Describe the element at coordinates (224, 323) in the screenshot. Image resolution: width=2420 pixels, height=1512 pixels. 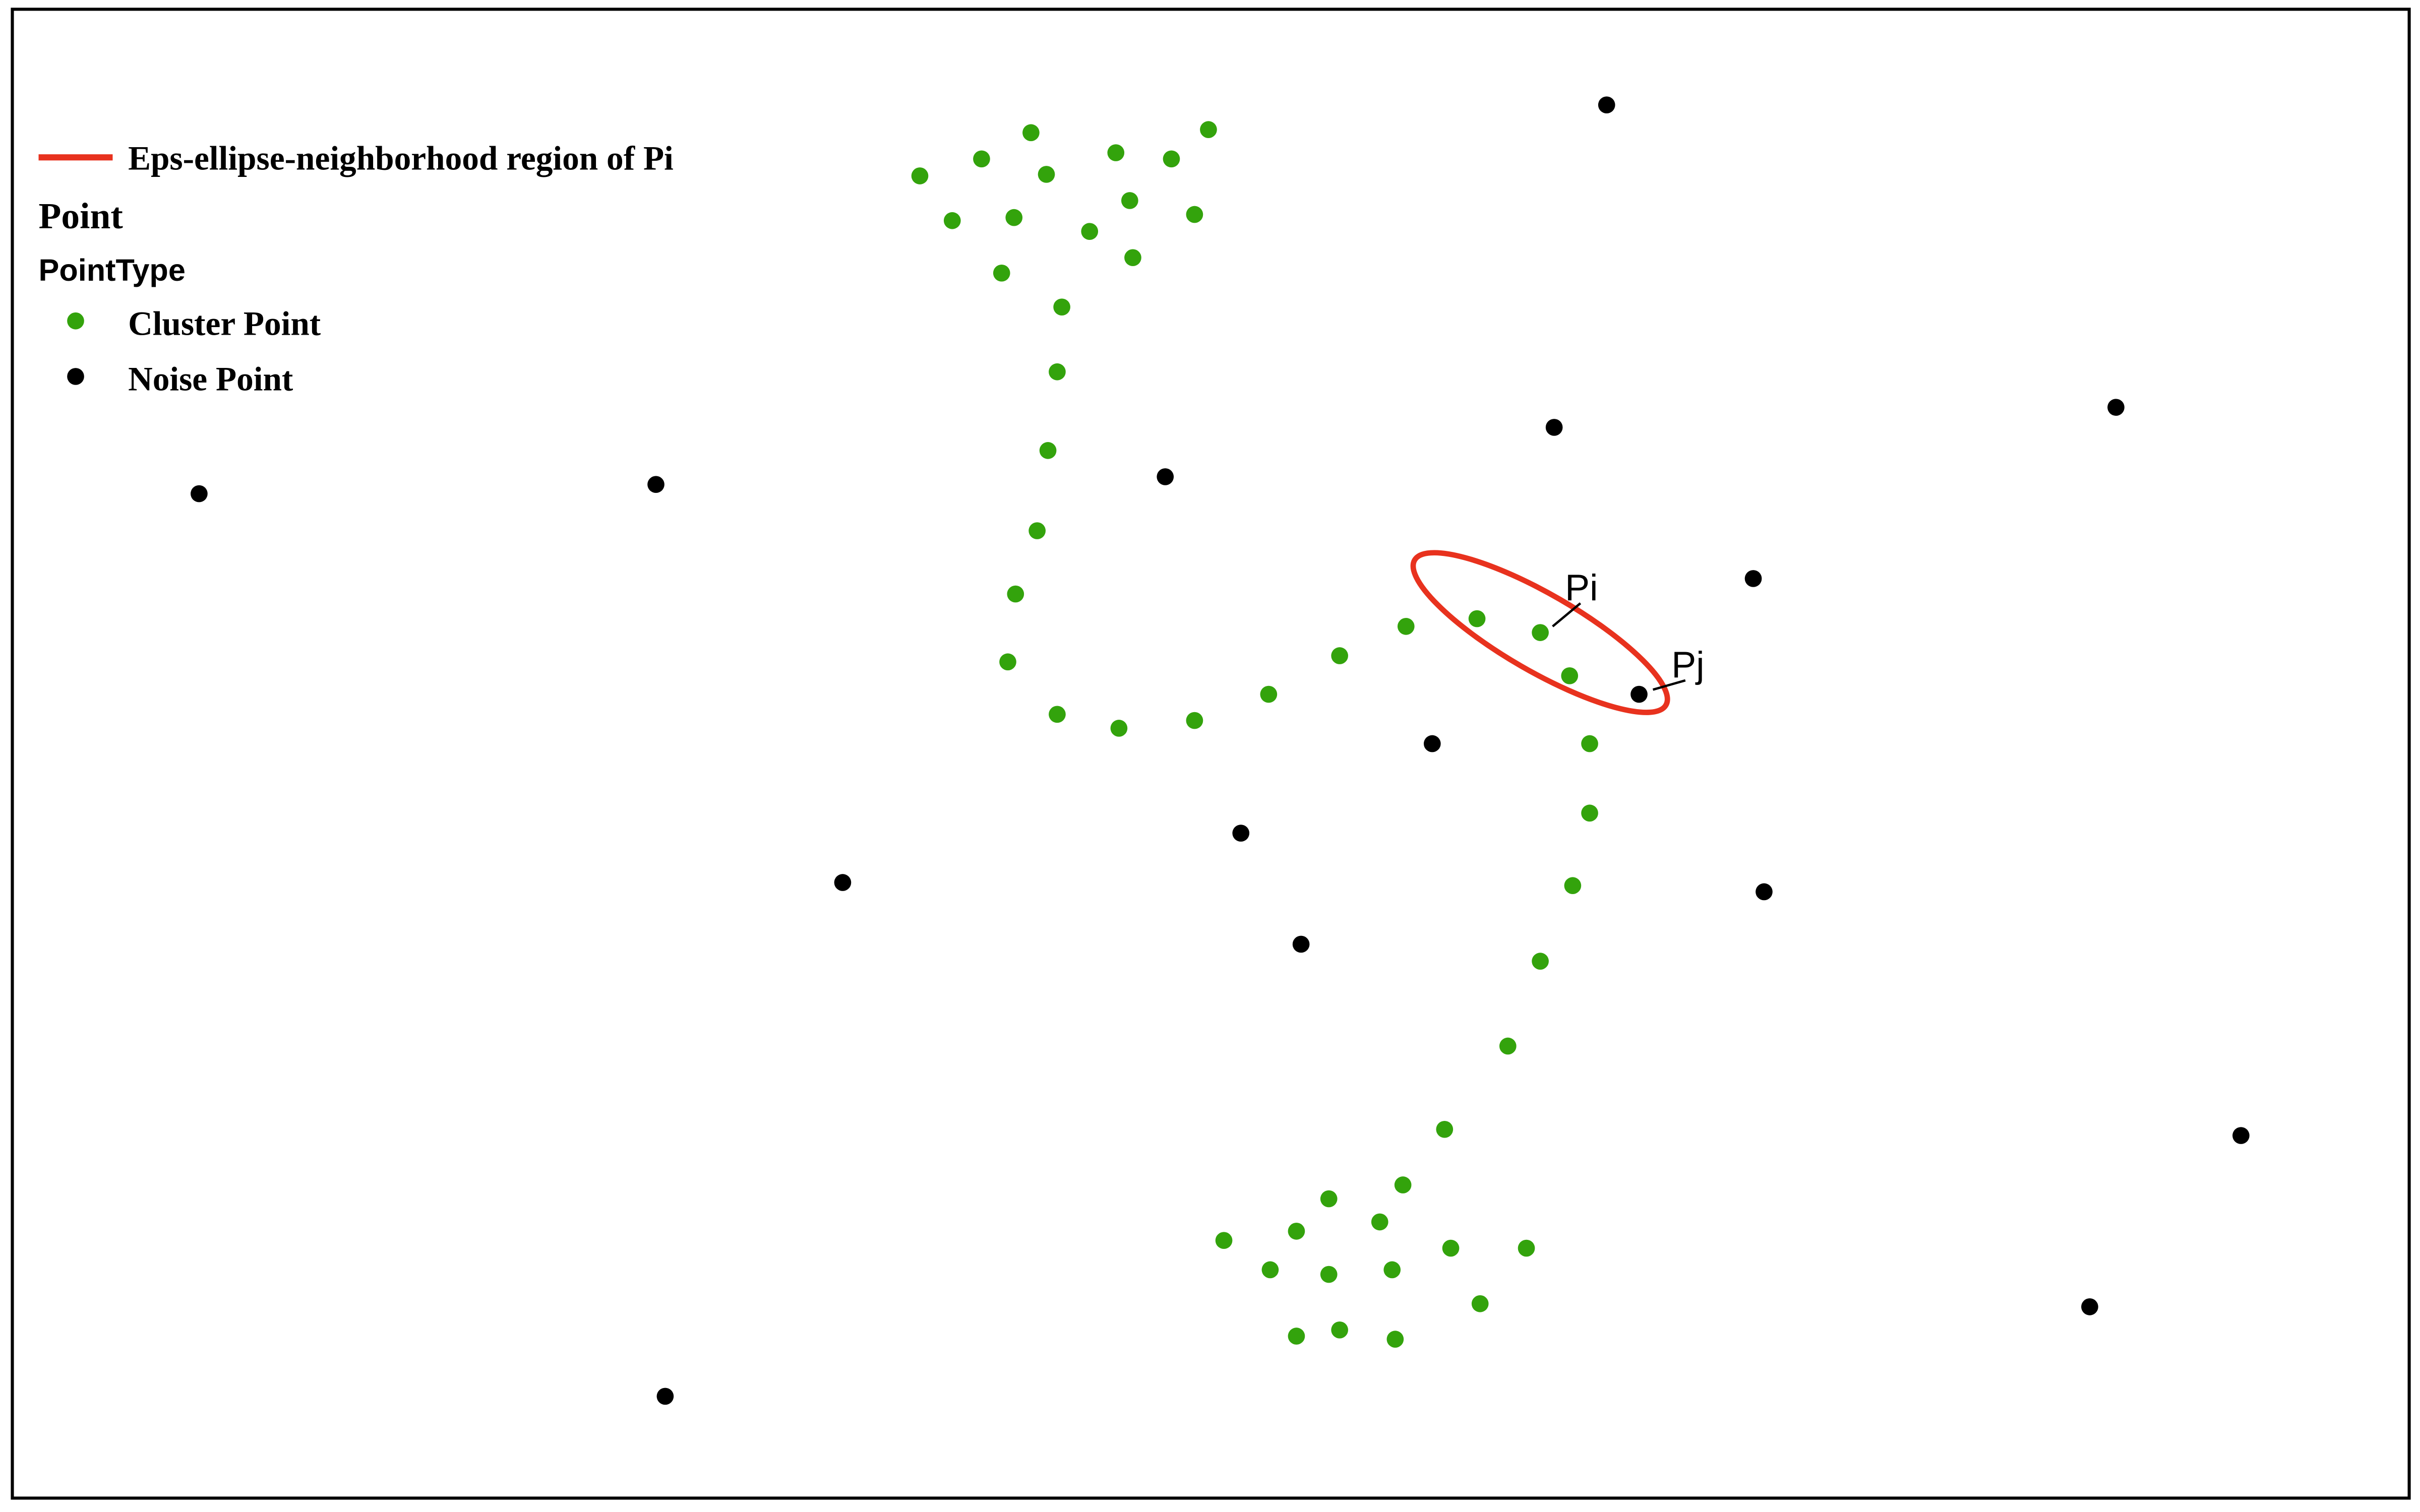
I see `legend-cluster-label: Cluster Point` at that location.